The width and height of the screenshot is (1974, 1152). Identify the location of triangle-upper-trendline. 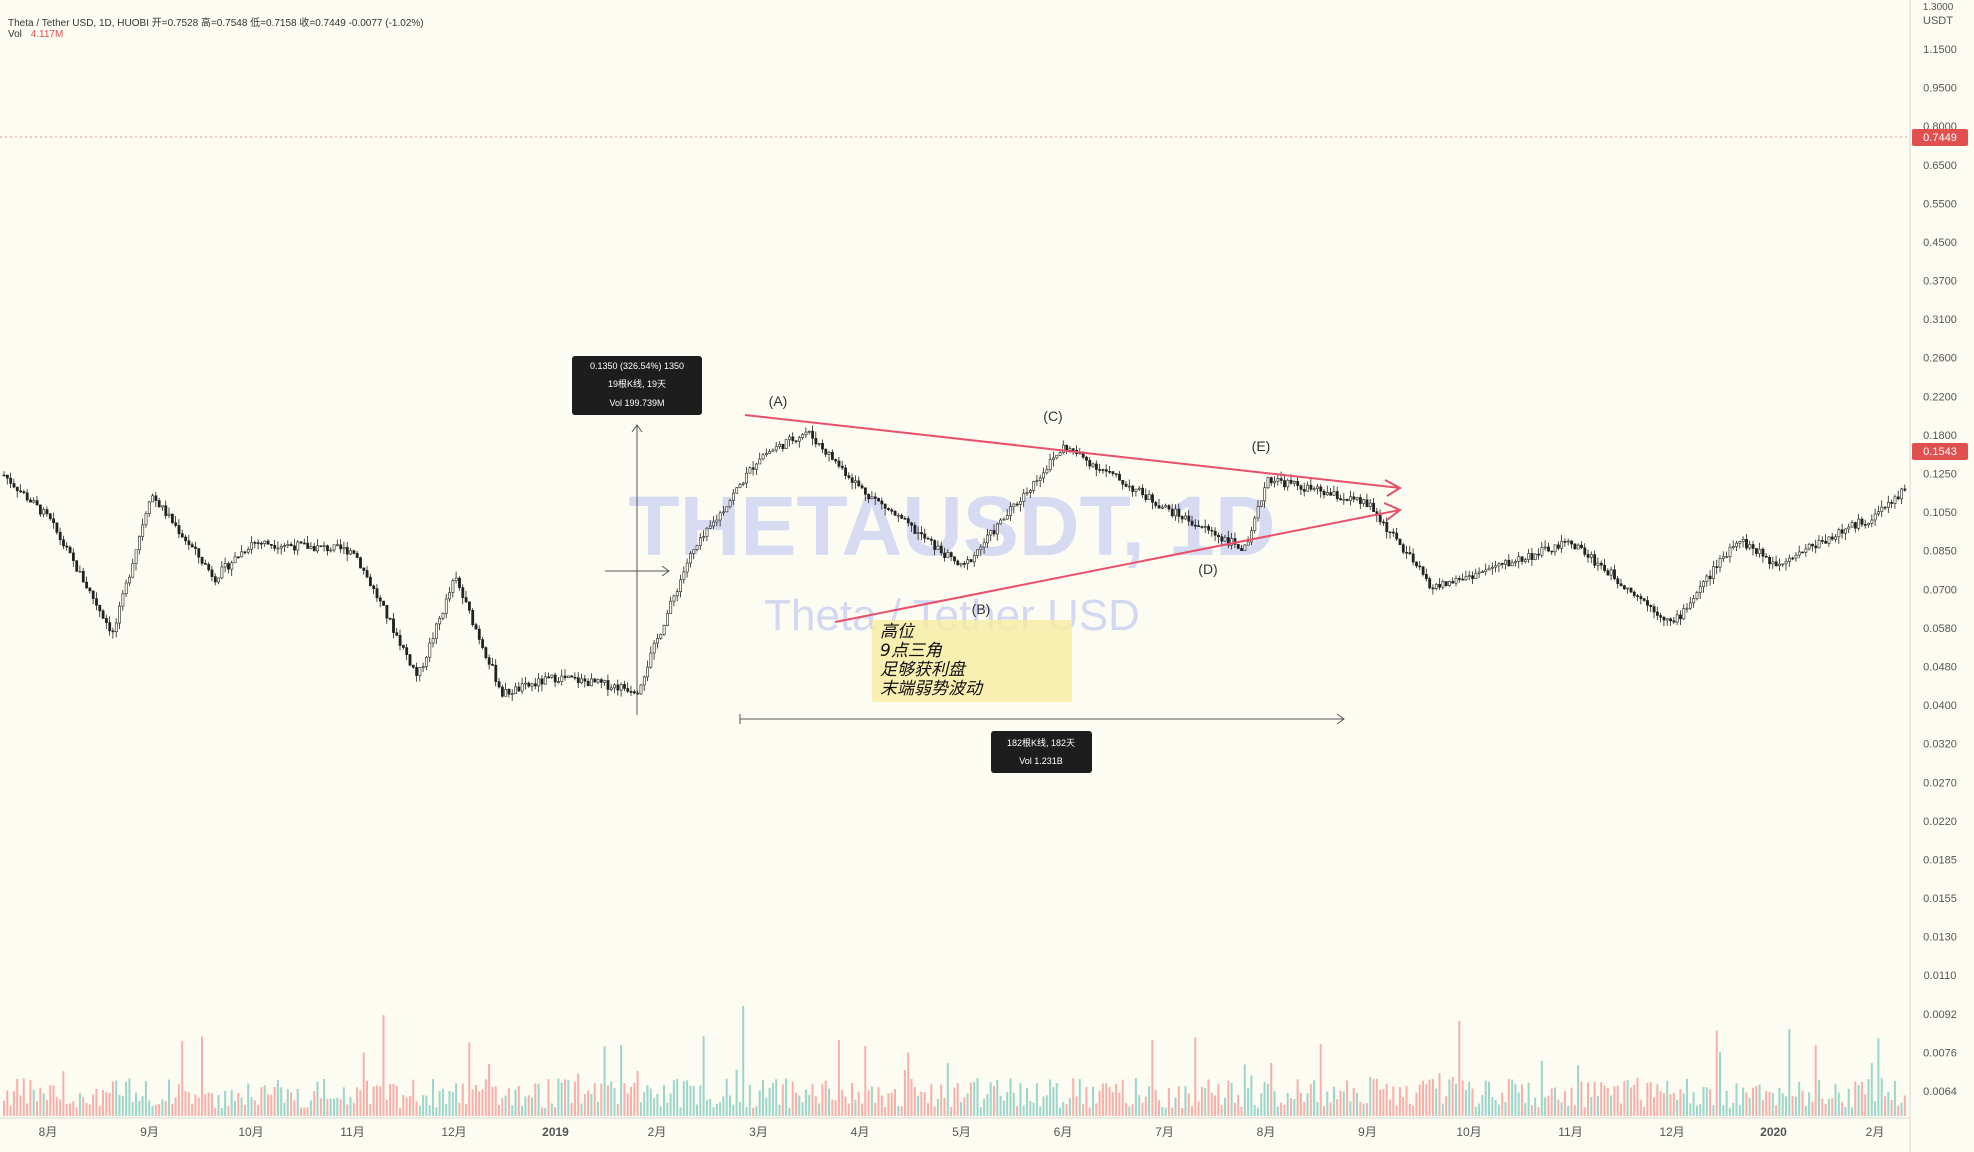
(1072, 451).